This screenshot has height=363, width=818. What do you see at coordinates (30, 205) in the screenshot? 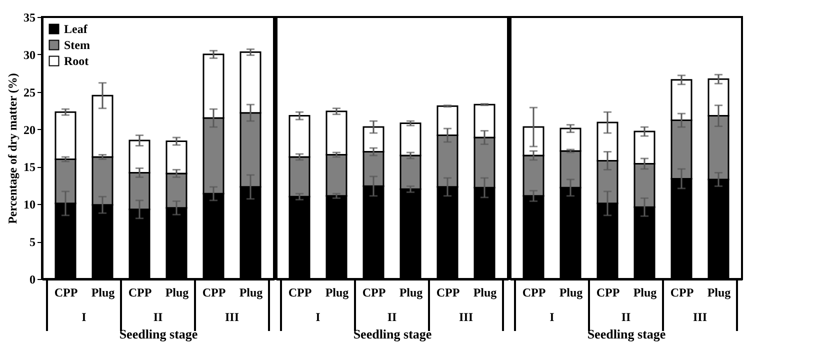
I see `y-tick-label: 10` at bounding box center [30, 205].